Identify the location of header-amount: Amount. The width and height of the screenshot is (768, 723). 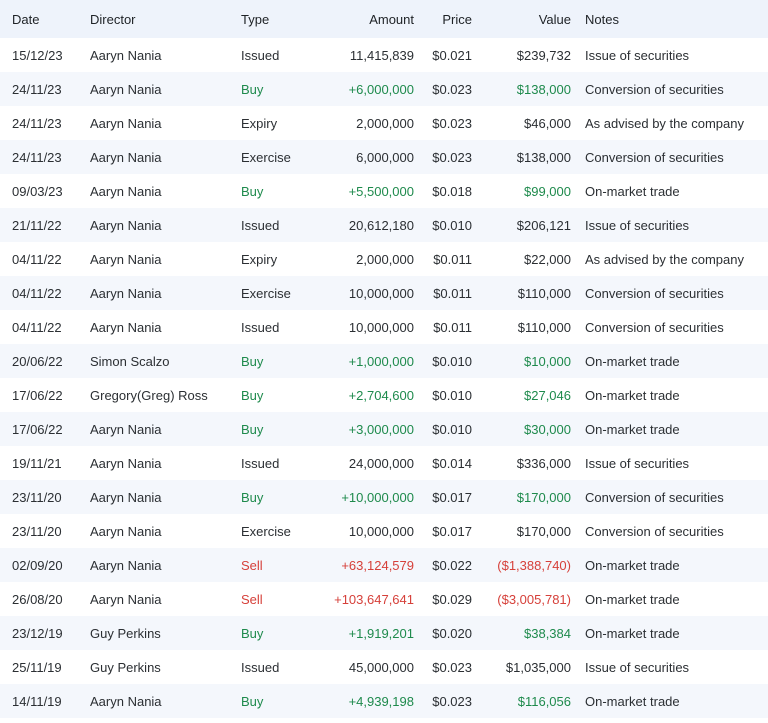
(391, 19).